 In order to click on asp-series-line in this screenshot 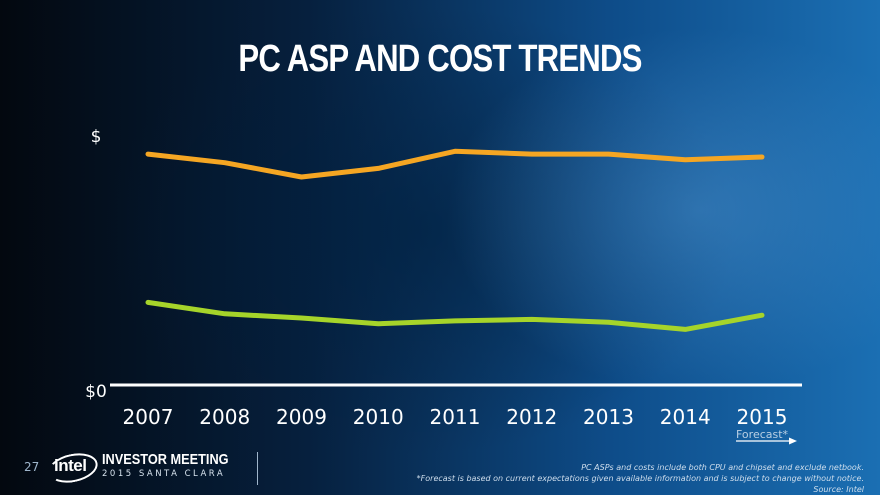, I will do `click(455, 164)`.